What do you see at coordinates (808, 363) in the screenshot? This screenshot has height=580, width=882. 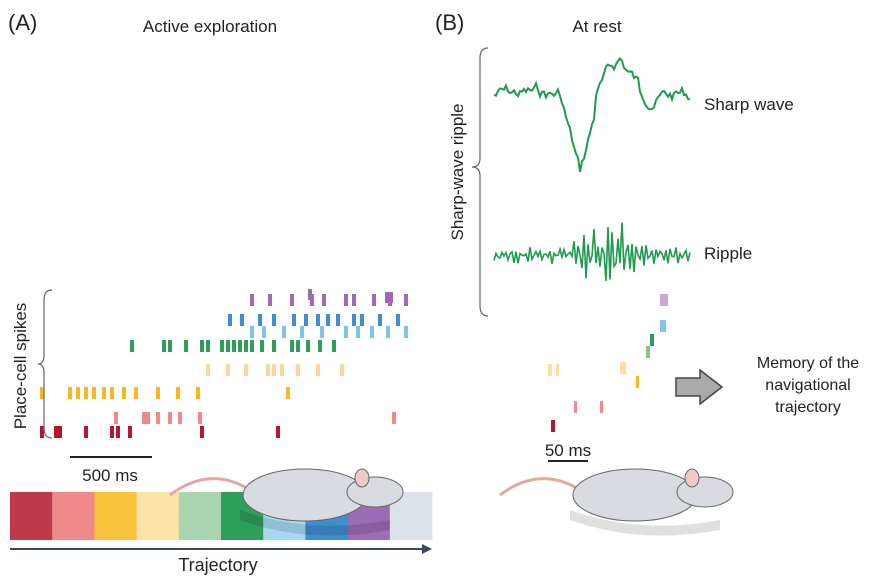 I see `memory-text: Memory of the` at bounding box center [808, 363].